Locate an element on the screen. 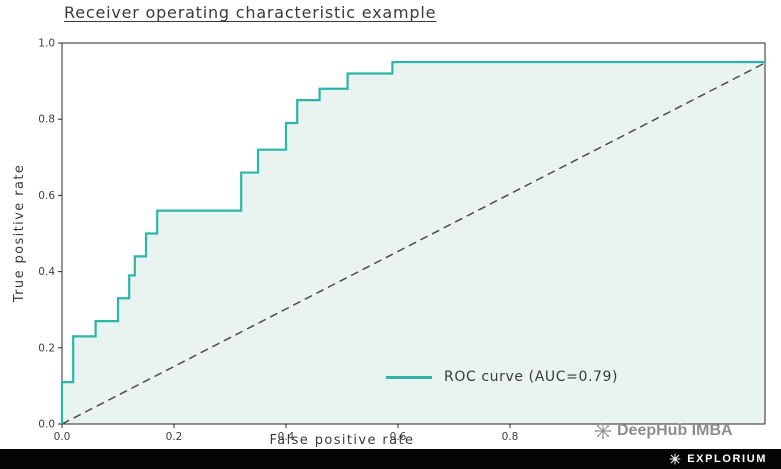 Image resolution: width=781 pixels, height=469 pixels. y-tick-label: 0.6 is located at coordinates (46, 196).